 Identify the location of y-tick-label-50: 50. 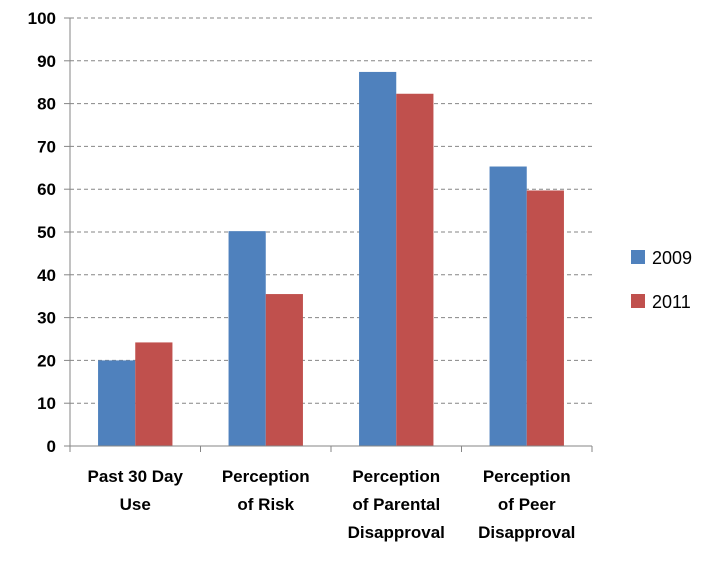
(46, 232).